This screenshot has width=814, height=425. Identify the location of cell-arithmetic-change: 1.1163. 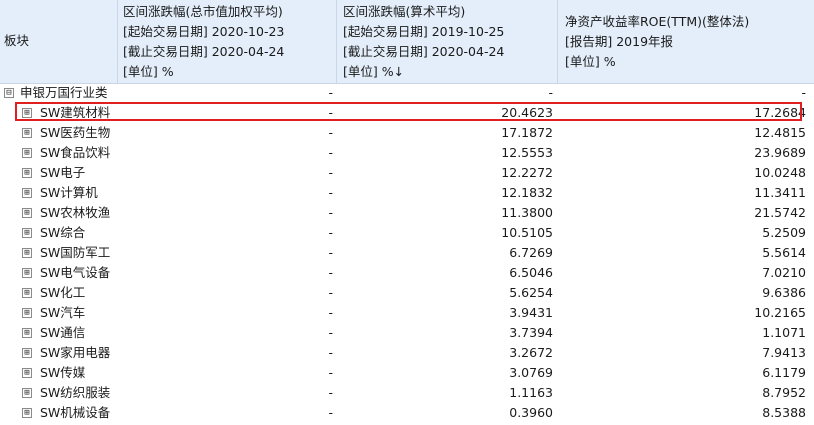
(531, 392).